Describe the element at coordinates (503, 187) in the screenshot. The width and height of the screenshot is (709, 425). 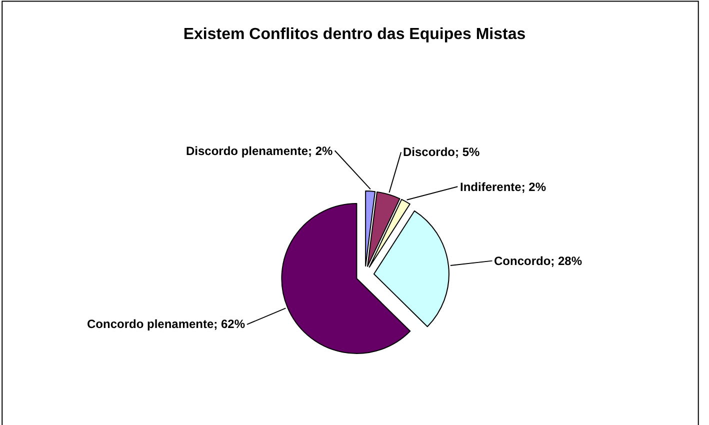
I see `slice-label: Indiferente; 2%` at that location.